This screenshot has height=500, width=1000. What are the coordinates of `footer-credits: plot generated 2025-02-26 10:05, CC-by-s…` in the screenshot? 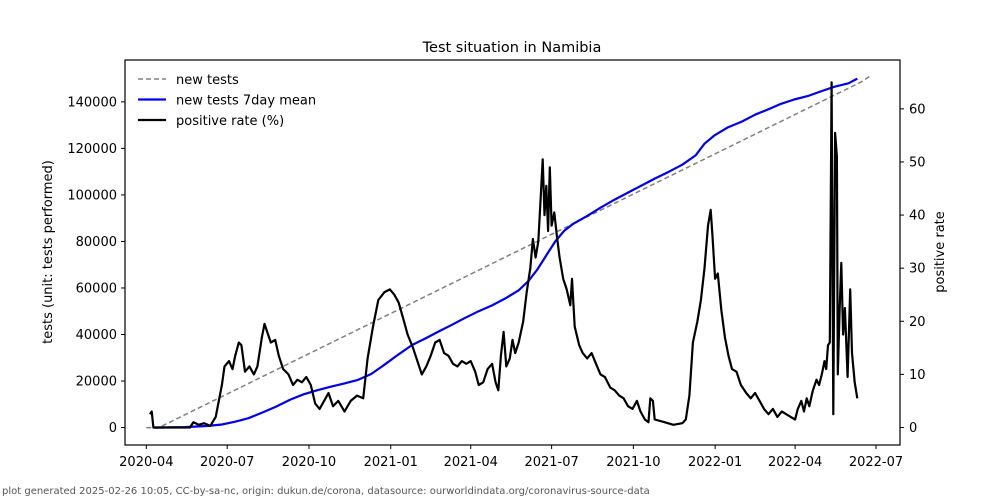 It's located at (326, 491).